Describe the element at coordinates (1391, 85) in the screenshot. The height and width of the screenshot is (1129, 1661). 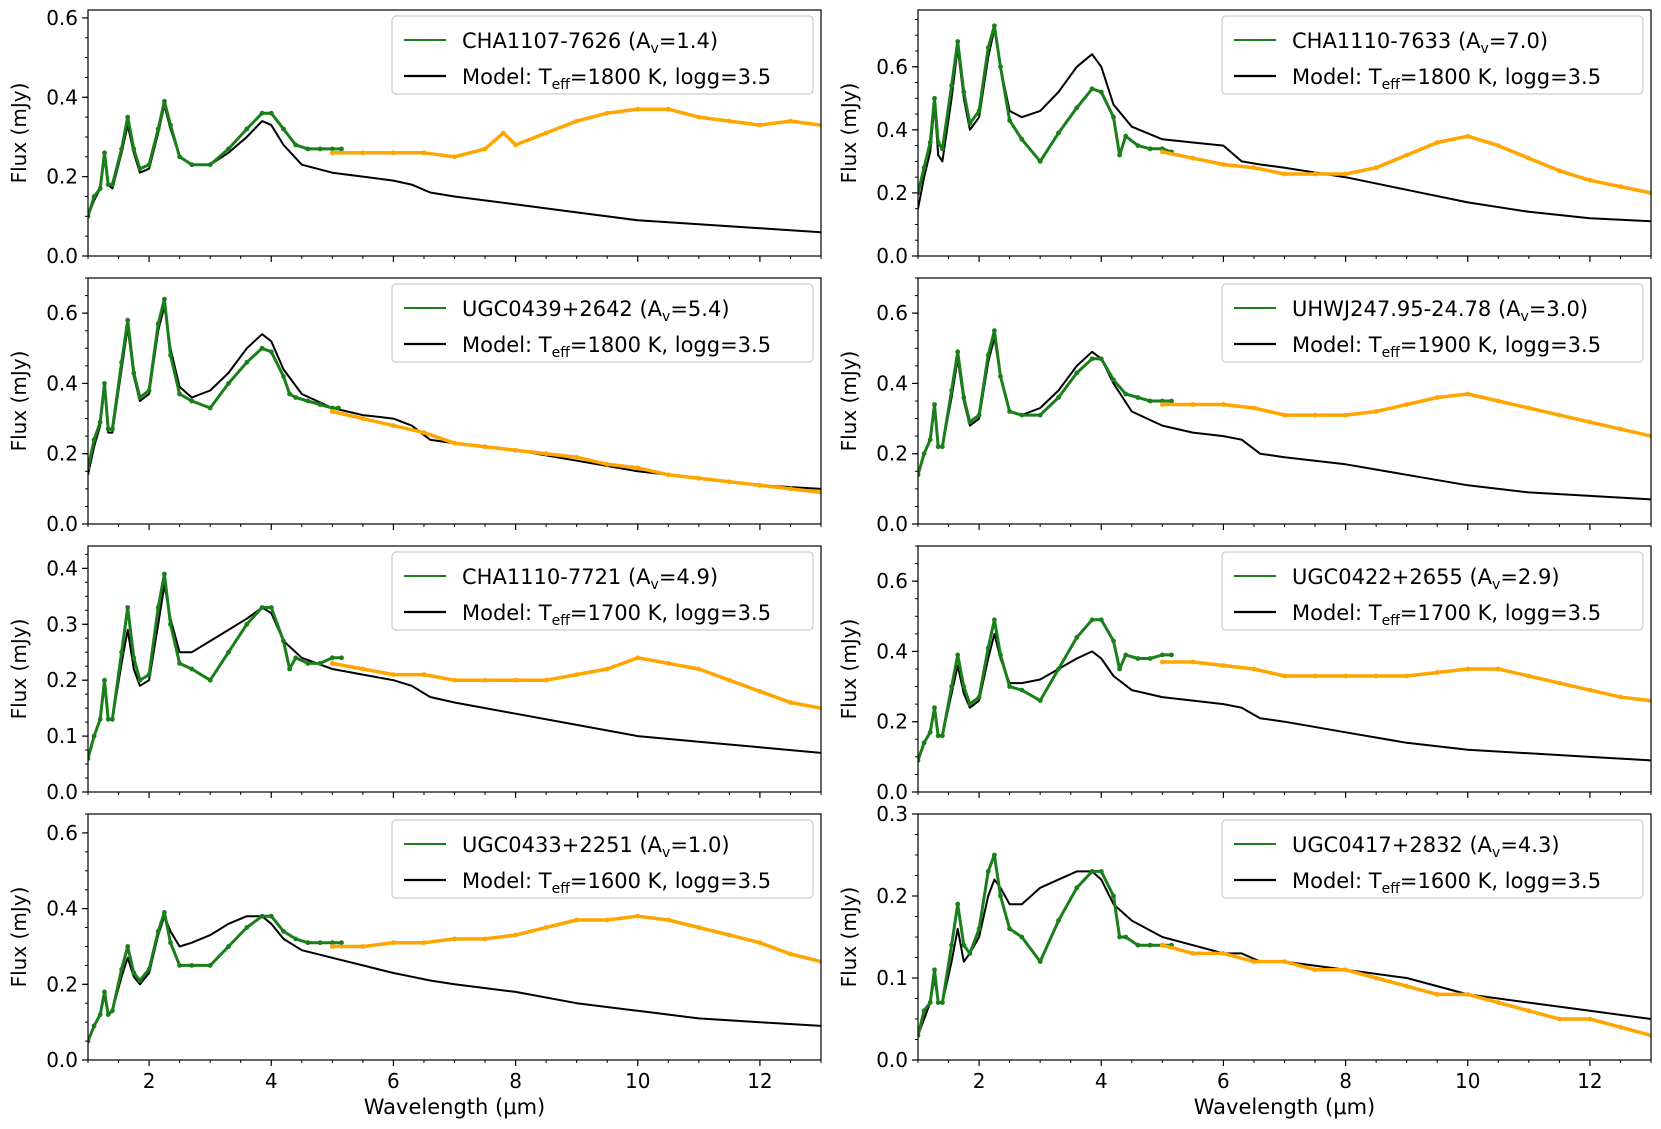
I see `subscript: eff` at that location.